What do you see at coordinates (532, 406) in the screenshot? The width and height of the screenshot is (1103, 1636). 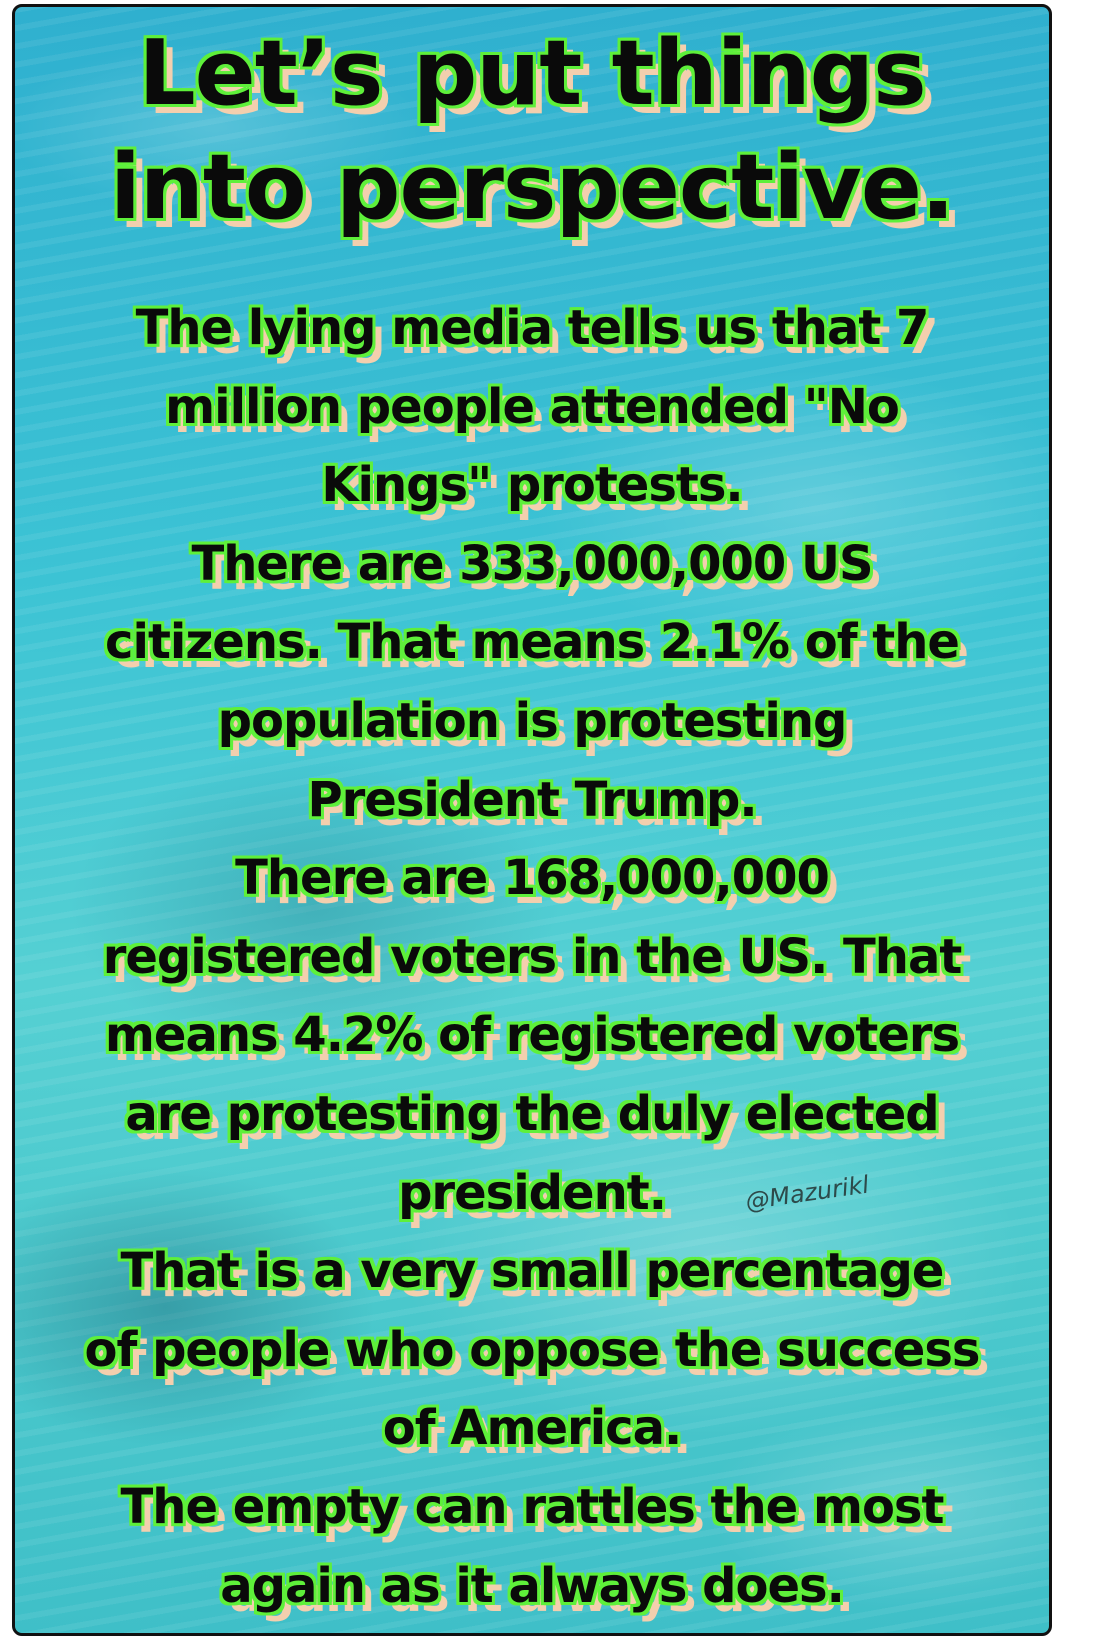 I see `body-line: million people attended "No` at bounding box center [532, 406].